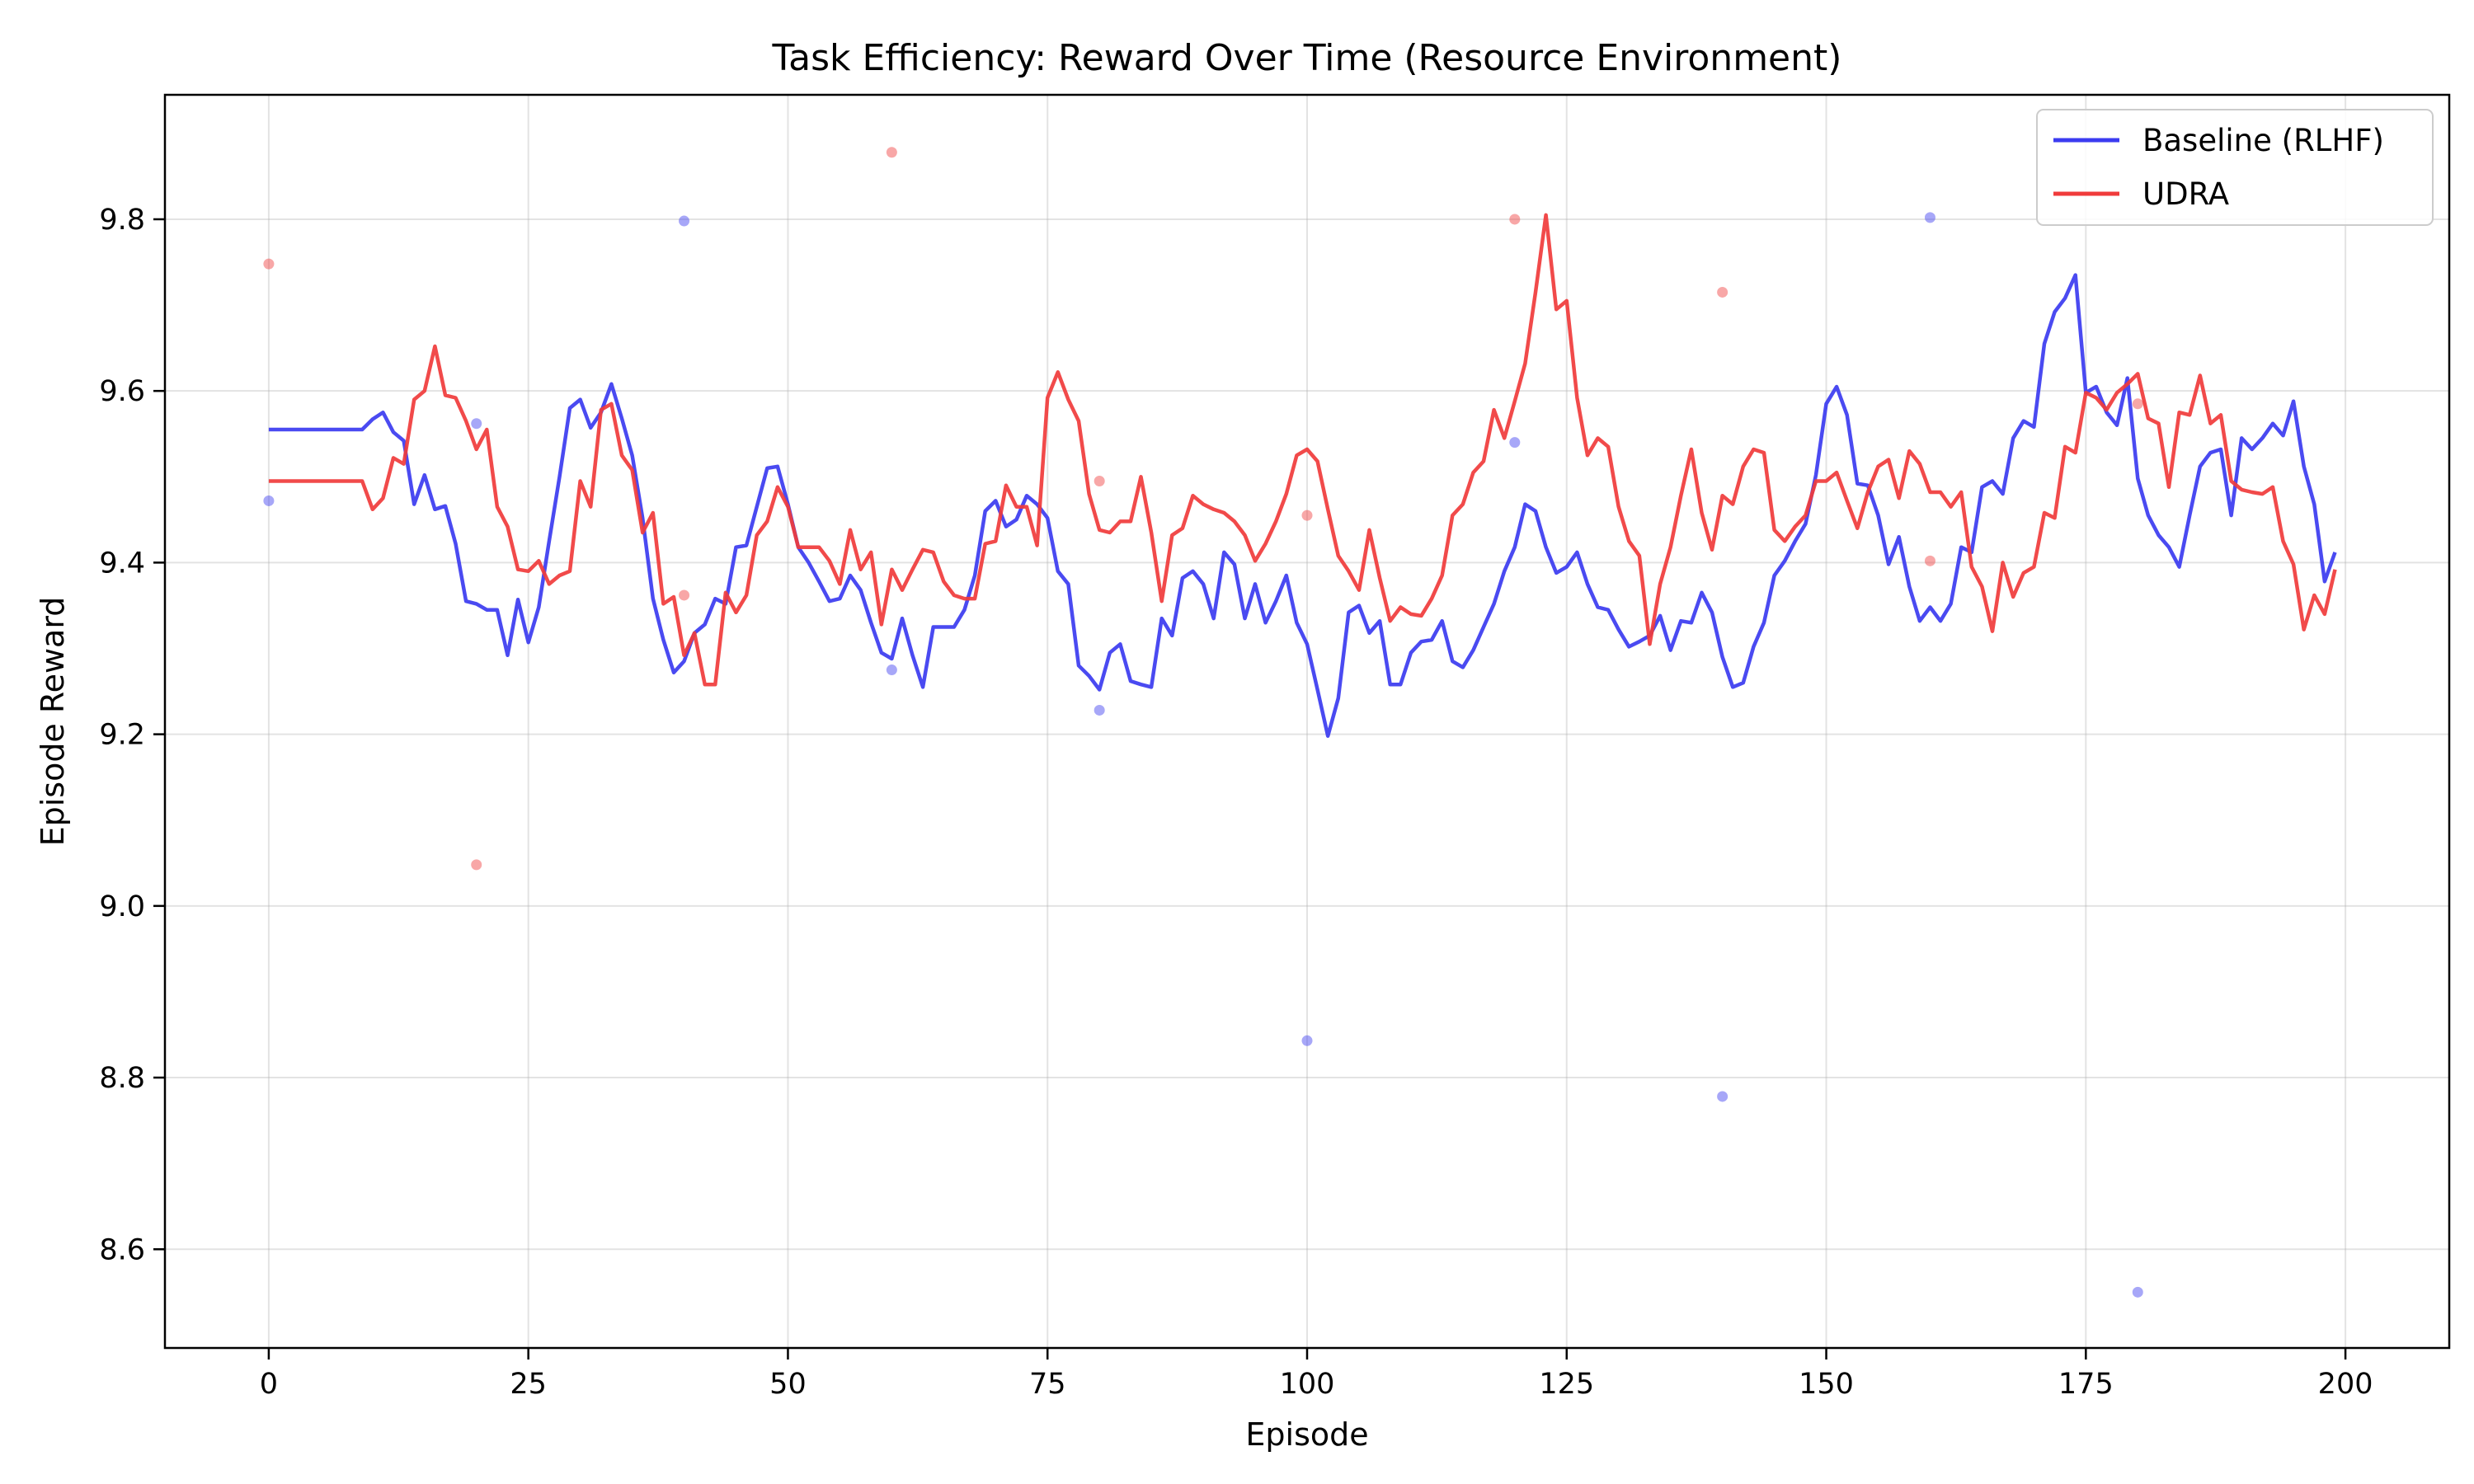  What do you see at coordinates (122, 391) in the screenshot?
I see `y-tick-label: 9.6` at bounding box center [122, 391].